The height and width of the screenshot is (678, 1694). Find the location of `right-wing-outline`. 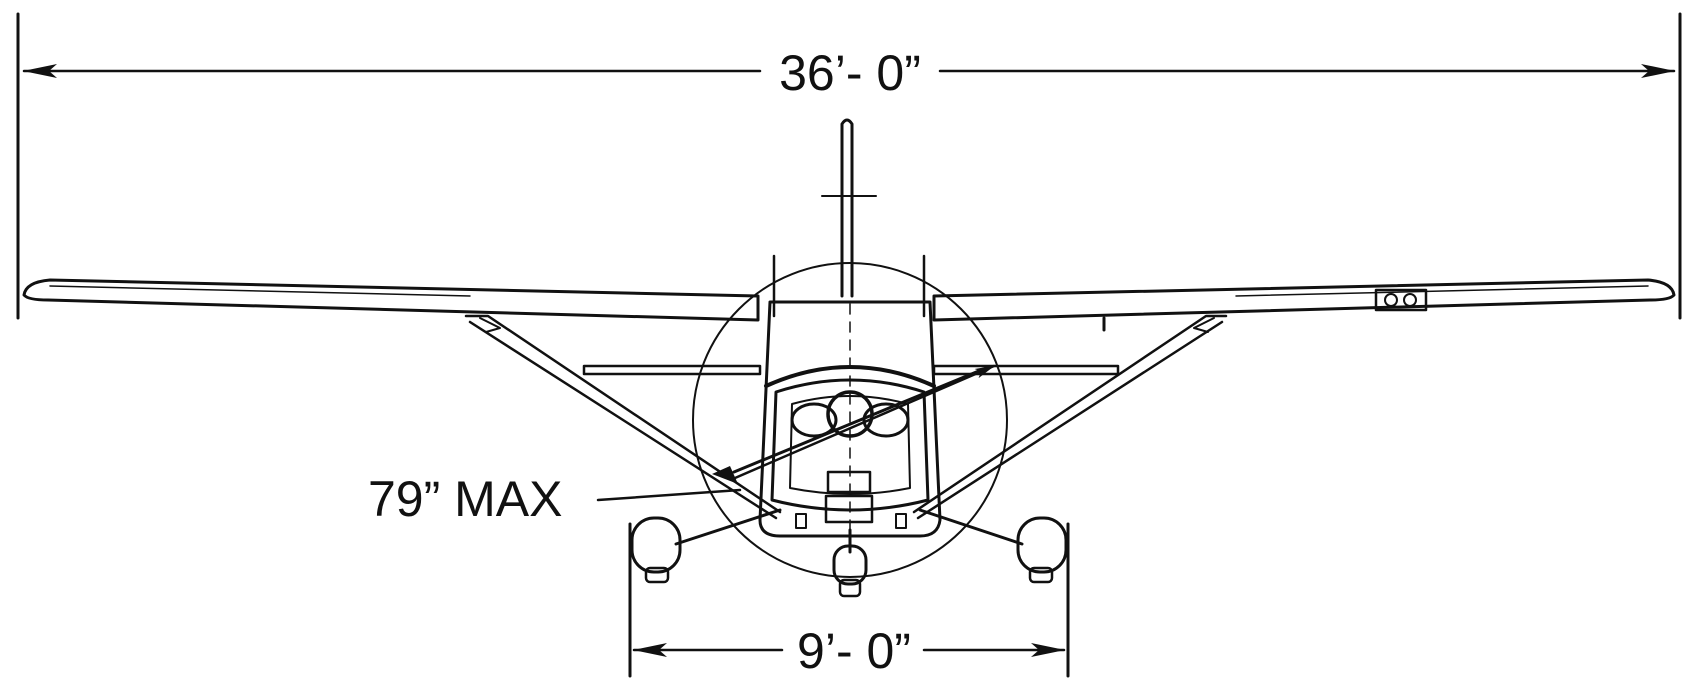

right-wing-outline is located at coordinates (1304, 300).